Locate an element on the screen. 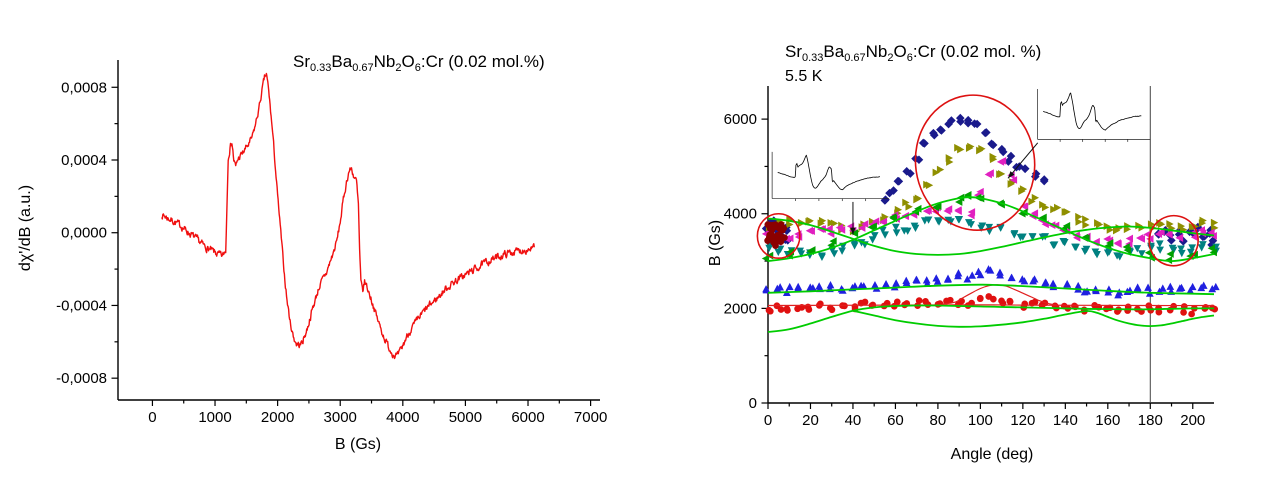 The width and height of the screenshot is (1266, 487). svg-text: 1000 is located at coordinates (214, 417).